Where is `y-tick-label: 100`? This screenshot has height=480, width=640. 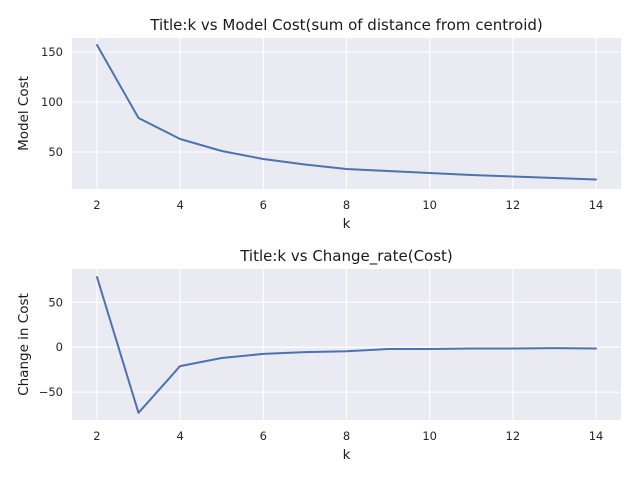
y-tick-label: 100 is located at coordinates (52, 102).